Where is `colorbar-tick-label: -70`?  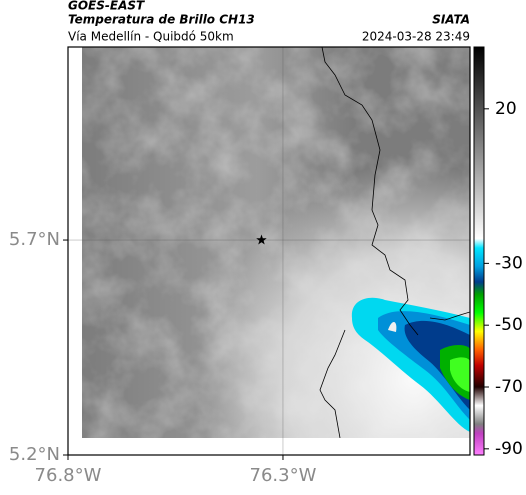 colorbar-tick-label: -70 is located at coordinates (509, 387).